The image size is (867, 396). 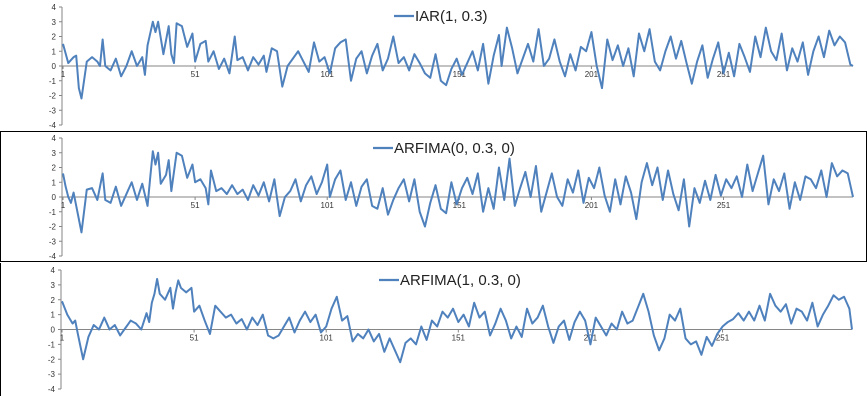 What do you see at coordinates (451, 16) in the screenshot?
I see `legend-label: IAR(1, 0.3)` at bounding box center [451, 16].